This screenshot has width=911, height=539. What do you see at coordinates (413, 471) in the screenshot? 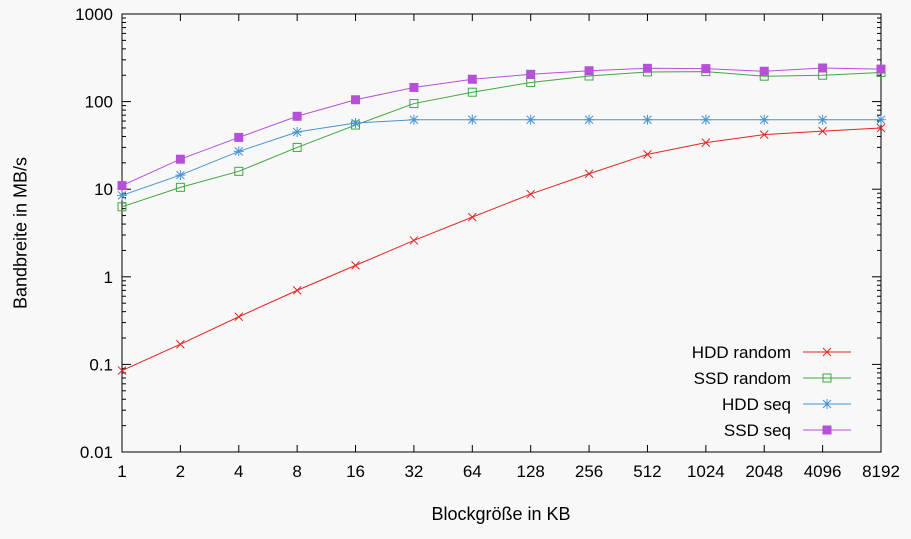
I see `x-tick-label: 32` at bounding box center [413, 471].